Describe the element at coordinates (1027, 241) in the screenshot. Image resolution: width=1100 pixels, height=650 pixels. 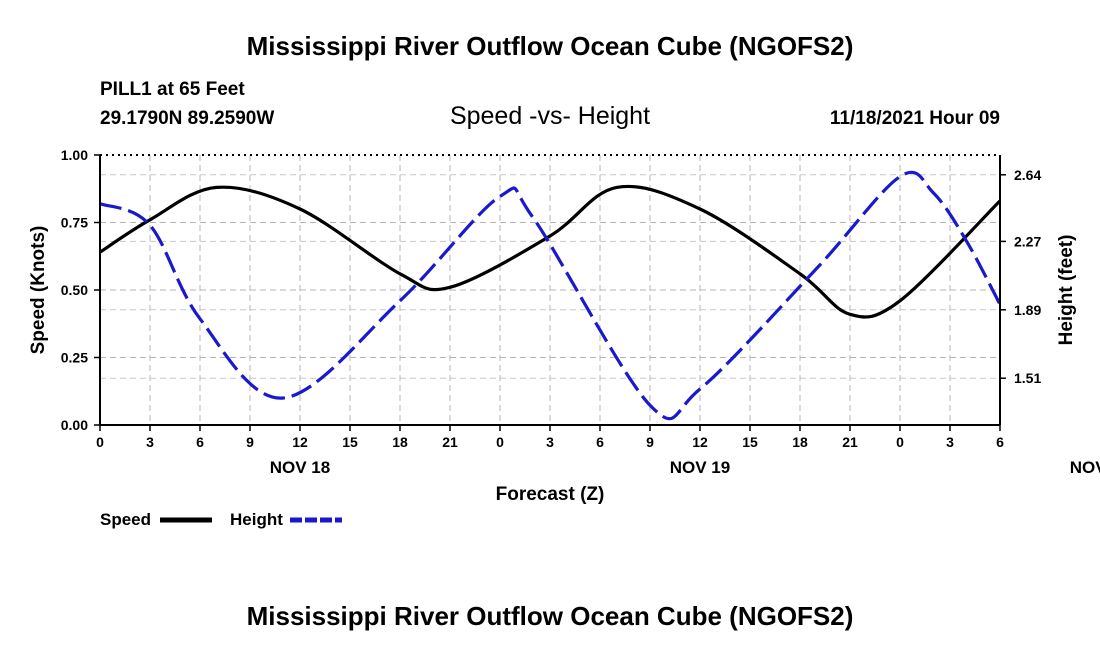
I see `y-right-tick-label: 2.27` at that location.